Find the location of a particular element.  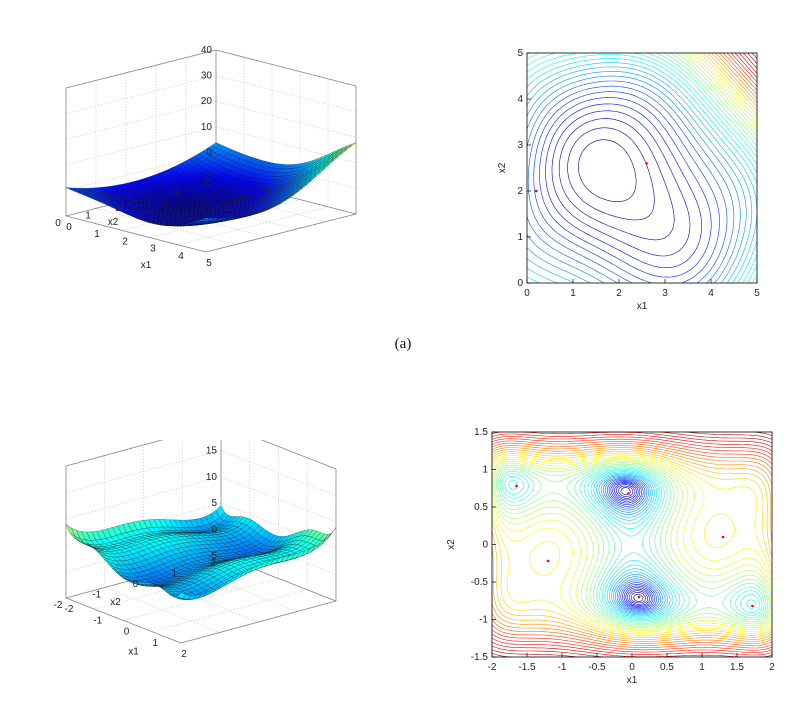

z-tick-label: 5 is located at coordinates (214, 503).